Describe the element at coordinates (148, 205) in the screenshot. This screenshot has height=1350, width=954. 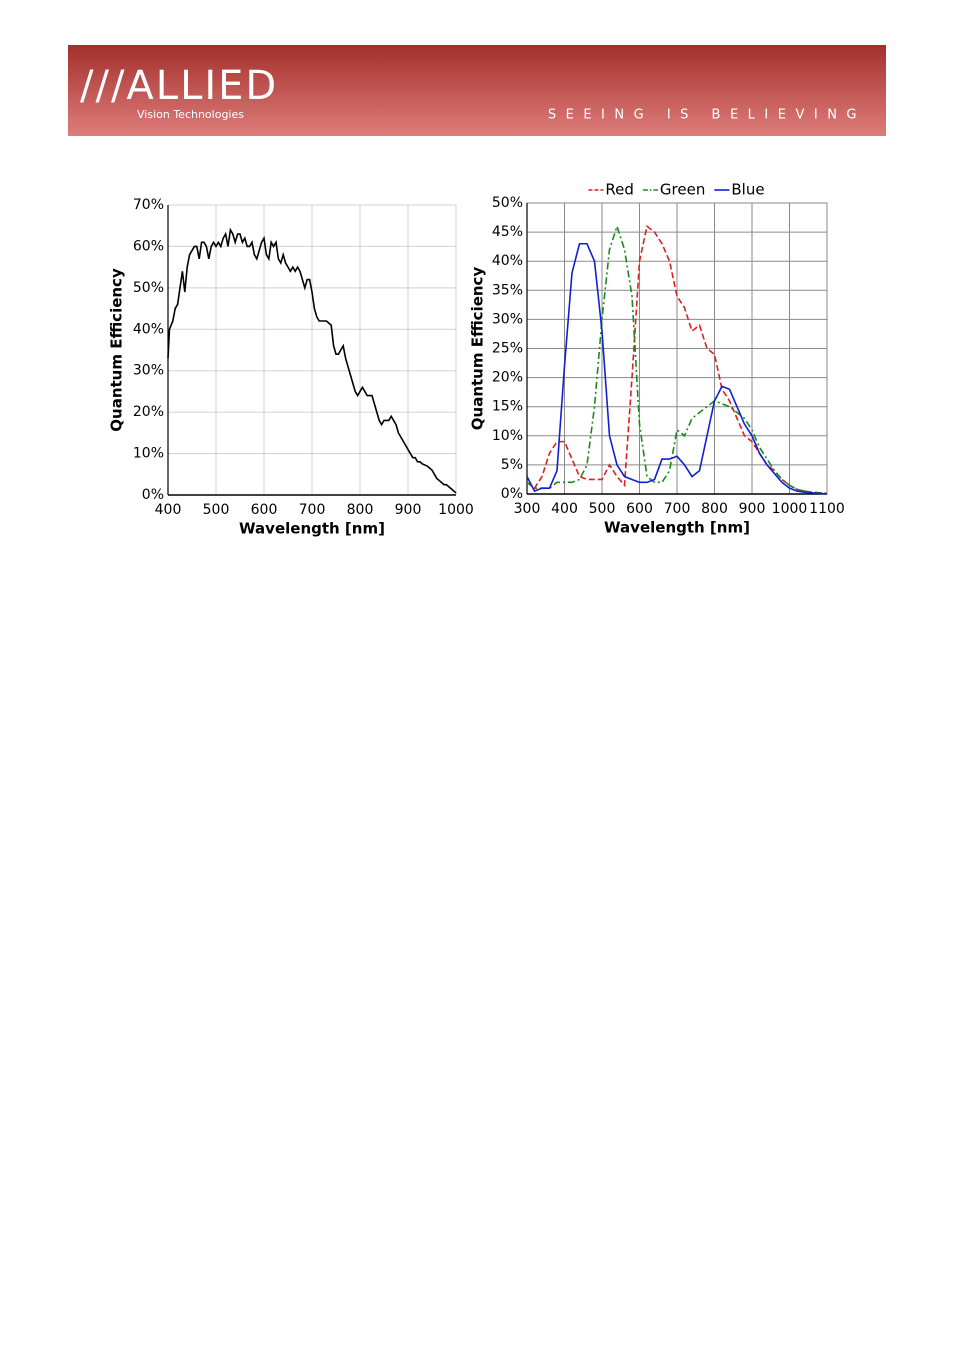
I see `y-tick-label: 70%` at that location.